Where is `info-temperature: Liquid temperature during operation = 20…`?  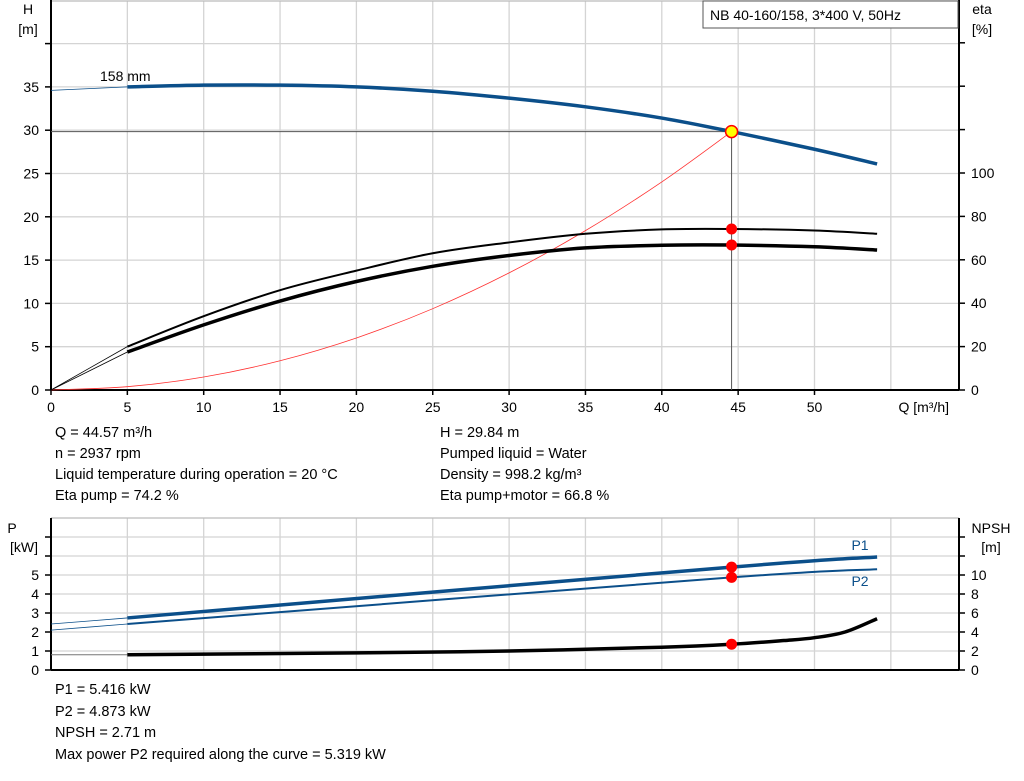 info-temperature: Liquid temperature during operation = 20… is located at coordinates (196, 475).